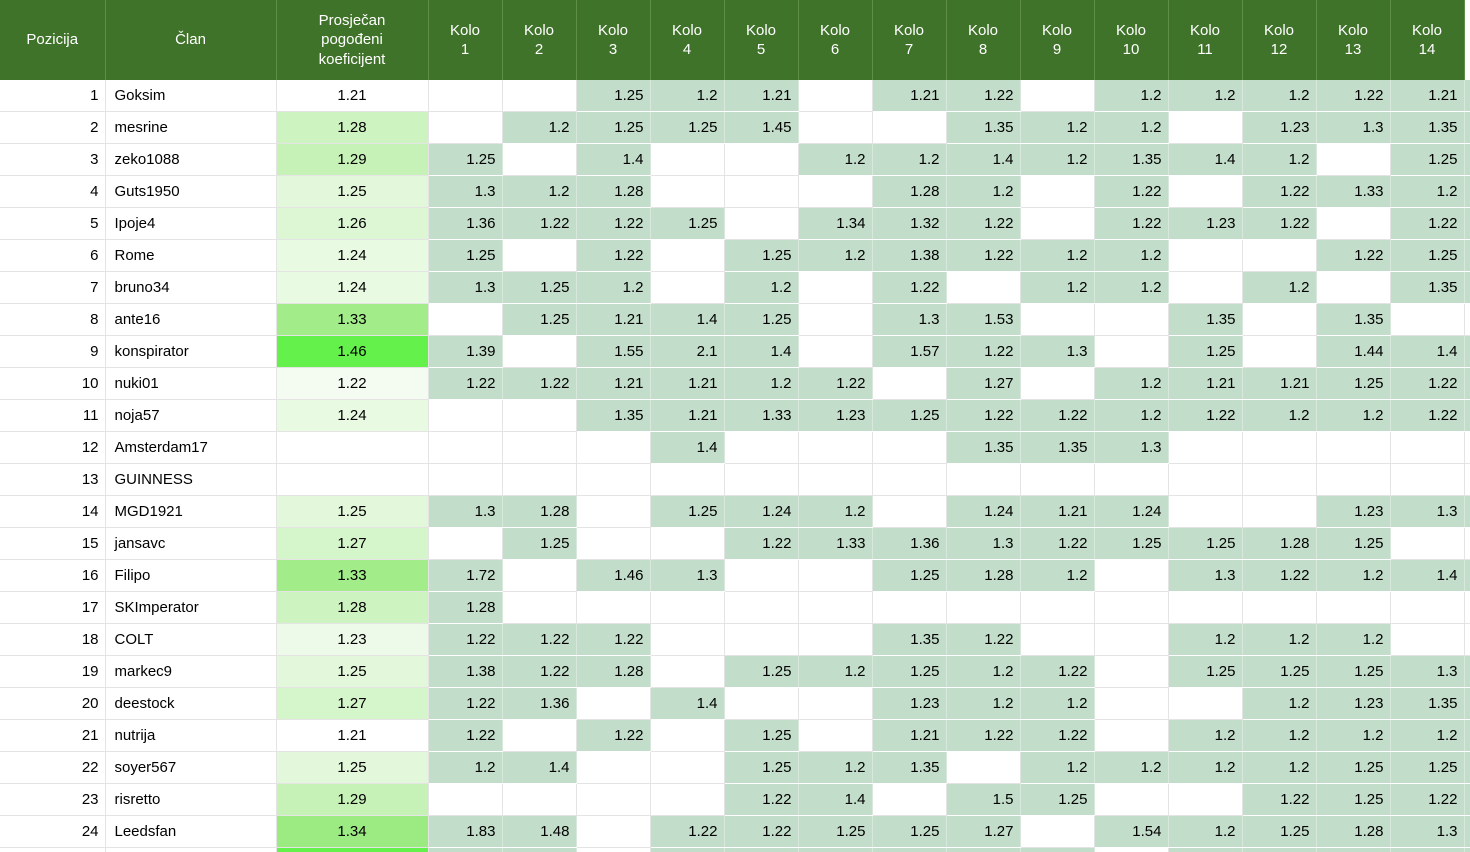 Image resolution: width=1470 pixels, height=852 pixels. Describe the element at coordinates (191, 159) in the screenshot. I see `member-name-cell: zeko1088` at that location.